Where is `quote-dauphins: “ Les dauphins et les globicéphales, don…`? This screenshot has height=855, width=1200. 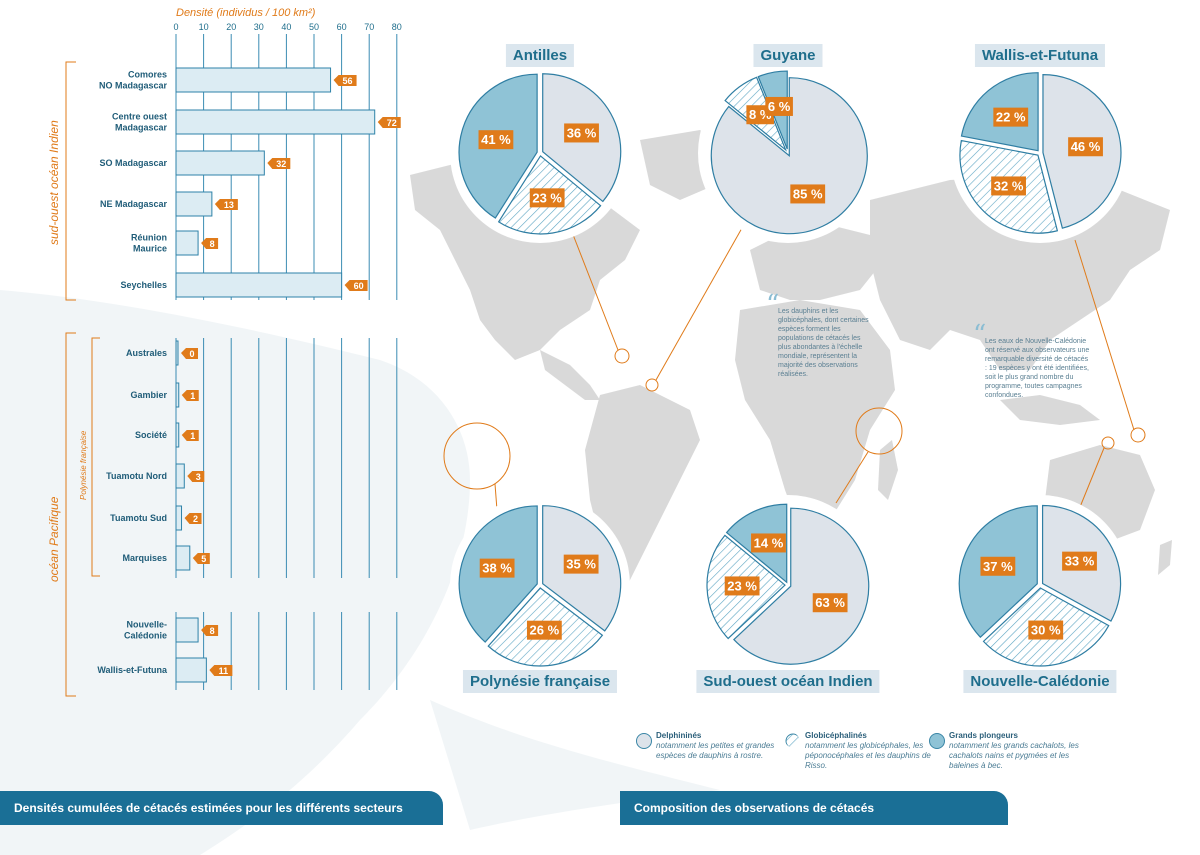
quote-dauphins: “ Les dauphins et les globicéphales, don… is located at coordinates (818, 335).